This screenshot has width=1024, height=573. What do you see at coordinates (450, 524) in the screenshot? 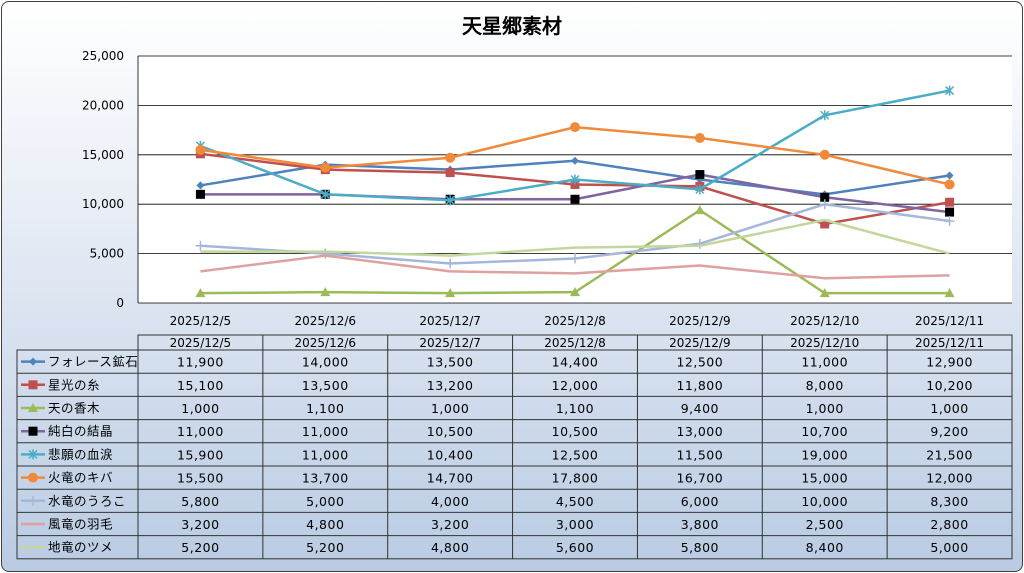
I see `table-cell: 3,200` at bounding box center [450, 524].